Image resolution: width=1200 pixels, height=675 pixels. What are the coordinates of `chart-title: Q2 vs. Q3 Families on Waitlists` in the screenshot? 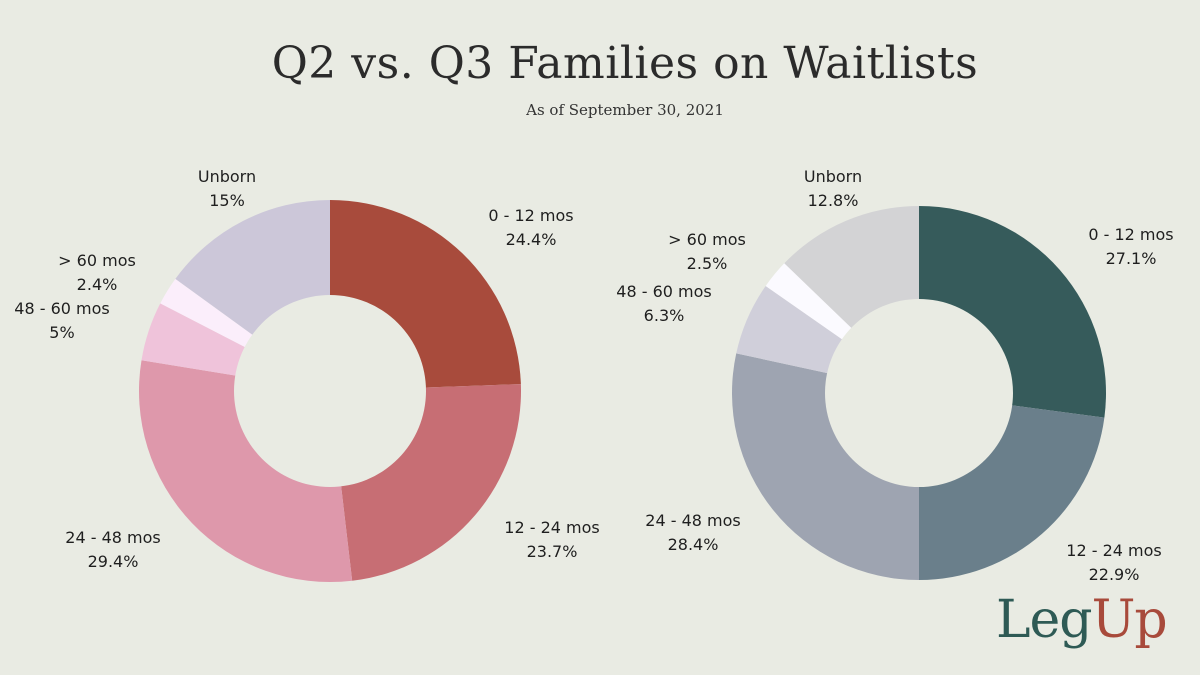 It's located at (625, 63).